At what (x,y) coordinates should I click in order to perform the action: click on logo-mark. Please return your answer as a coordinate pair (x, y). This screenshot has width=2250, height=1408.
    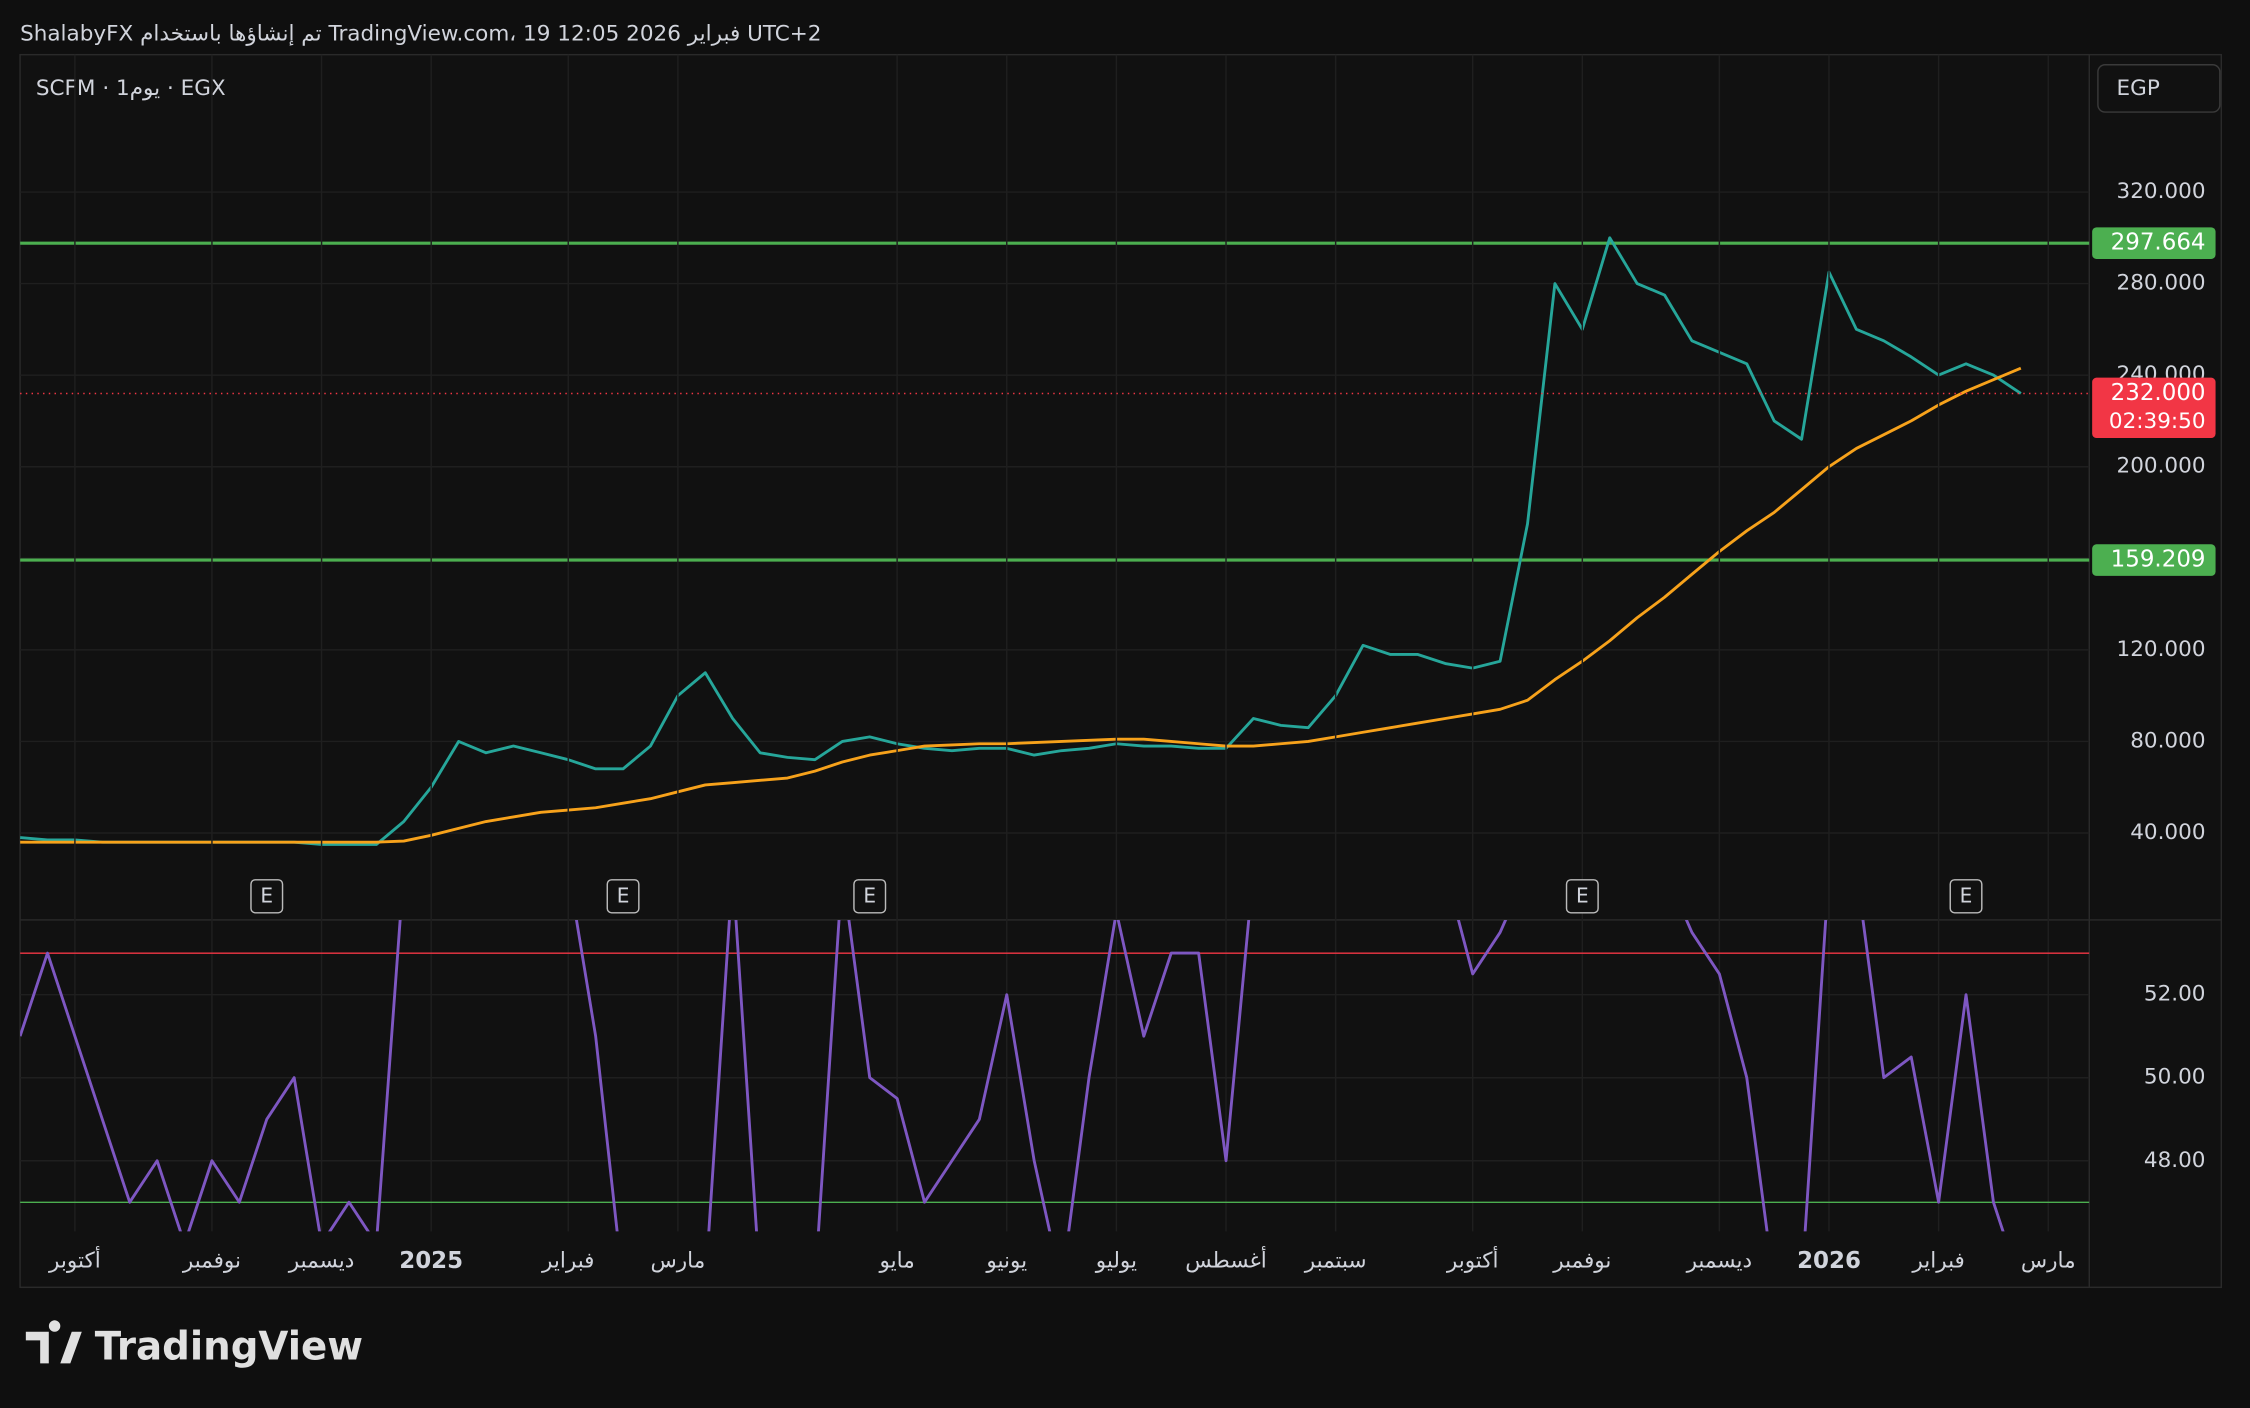
    Looking at the image, I should click on (53, 1342).